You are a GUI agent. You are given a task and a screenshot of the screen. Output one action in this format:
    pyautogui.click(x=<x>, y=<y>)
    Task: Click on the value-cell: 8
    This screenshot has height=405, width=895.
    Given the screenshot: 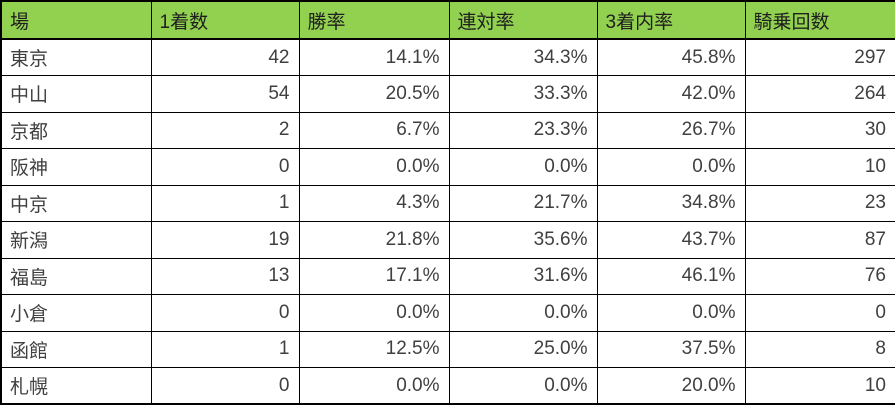 What is the action you would take?
    pyautogui.click(x=819, y=349)
    